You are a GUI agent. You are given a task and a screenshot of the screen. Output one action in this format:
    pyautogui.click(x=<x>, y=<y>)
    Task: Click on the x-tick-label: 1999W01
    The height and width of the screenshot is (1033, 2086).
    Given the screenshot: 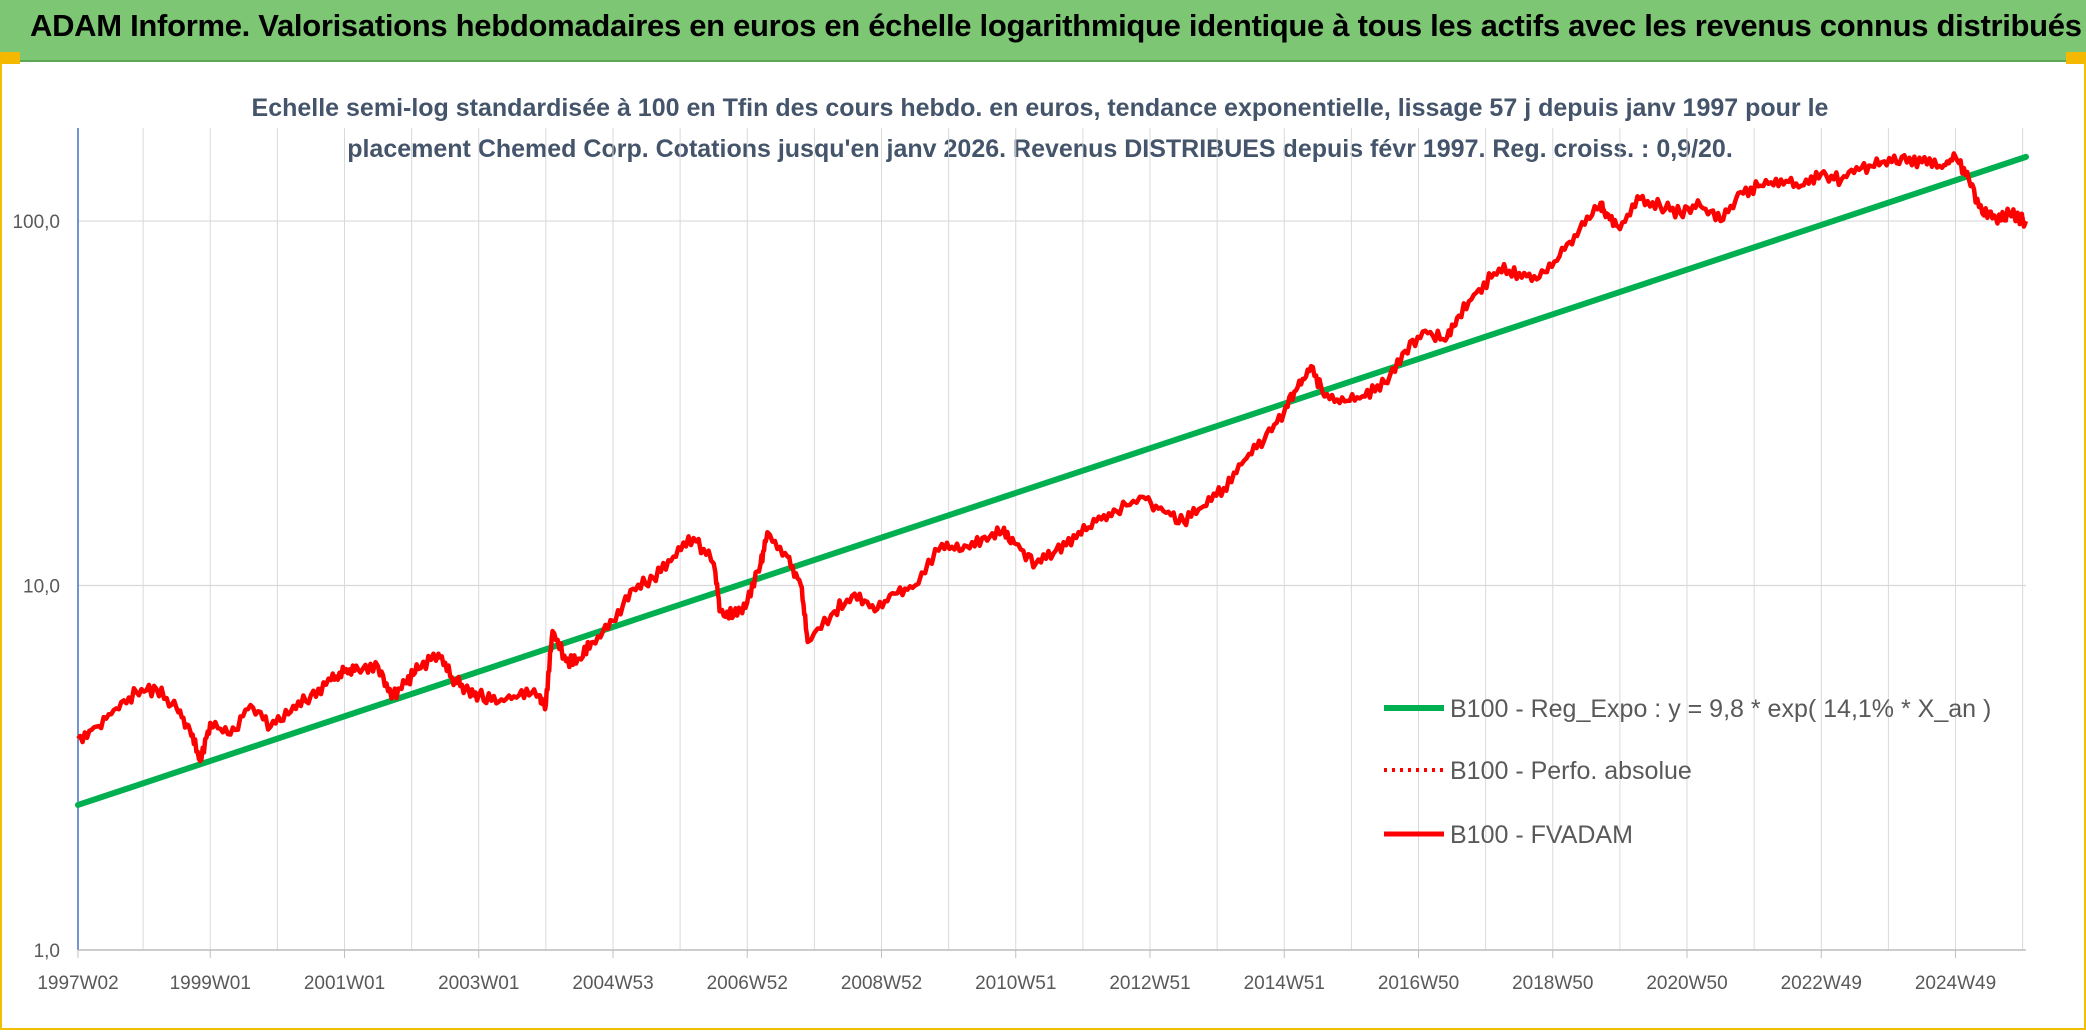 What is the action you would take?
    pyautogui.click(x=210, y=983)
    